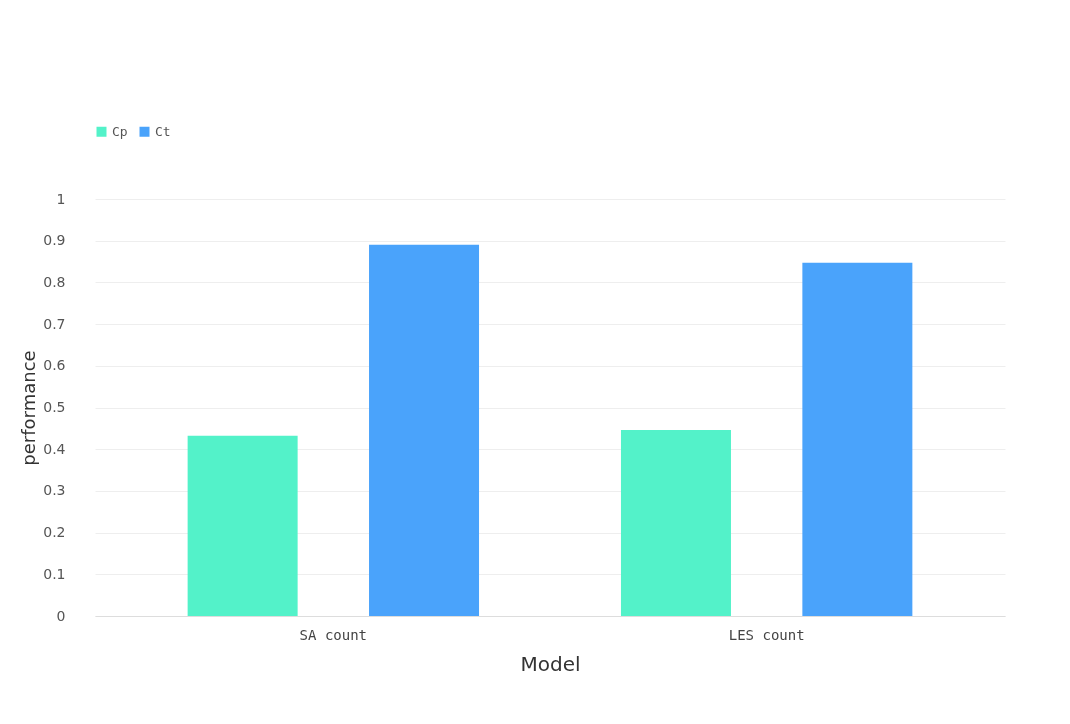 Image resolution: width=1070 pixels, height=724 pixels. What do you see at coordinates (163, 131) in the screenshot?
I see `legend-label: Ct` at bounding box center [163, 131].